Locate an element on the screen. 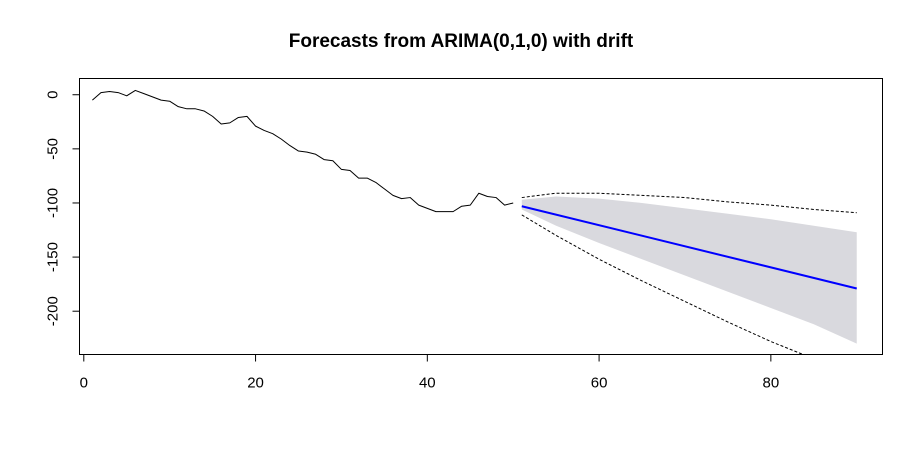 The width and height of the screenshot is (924, 453). band-80-fill is located at coordinates (689, 270).